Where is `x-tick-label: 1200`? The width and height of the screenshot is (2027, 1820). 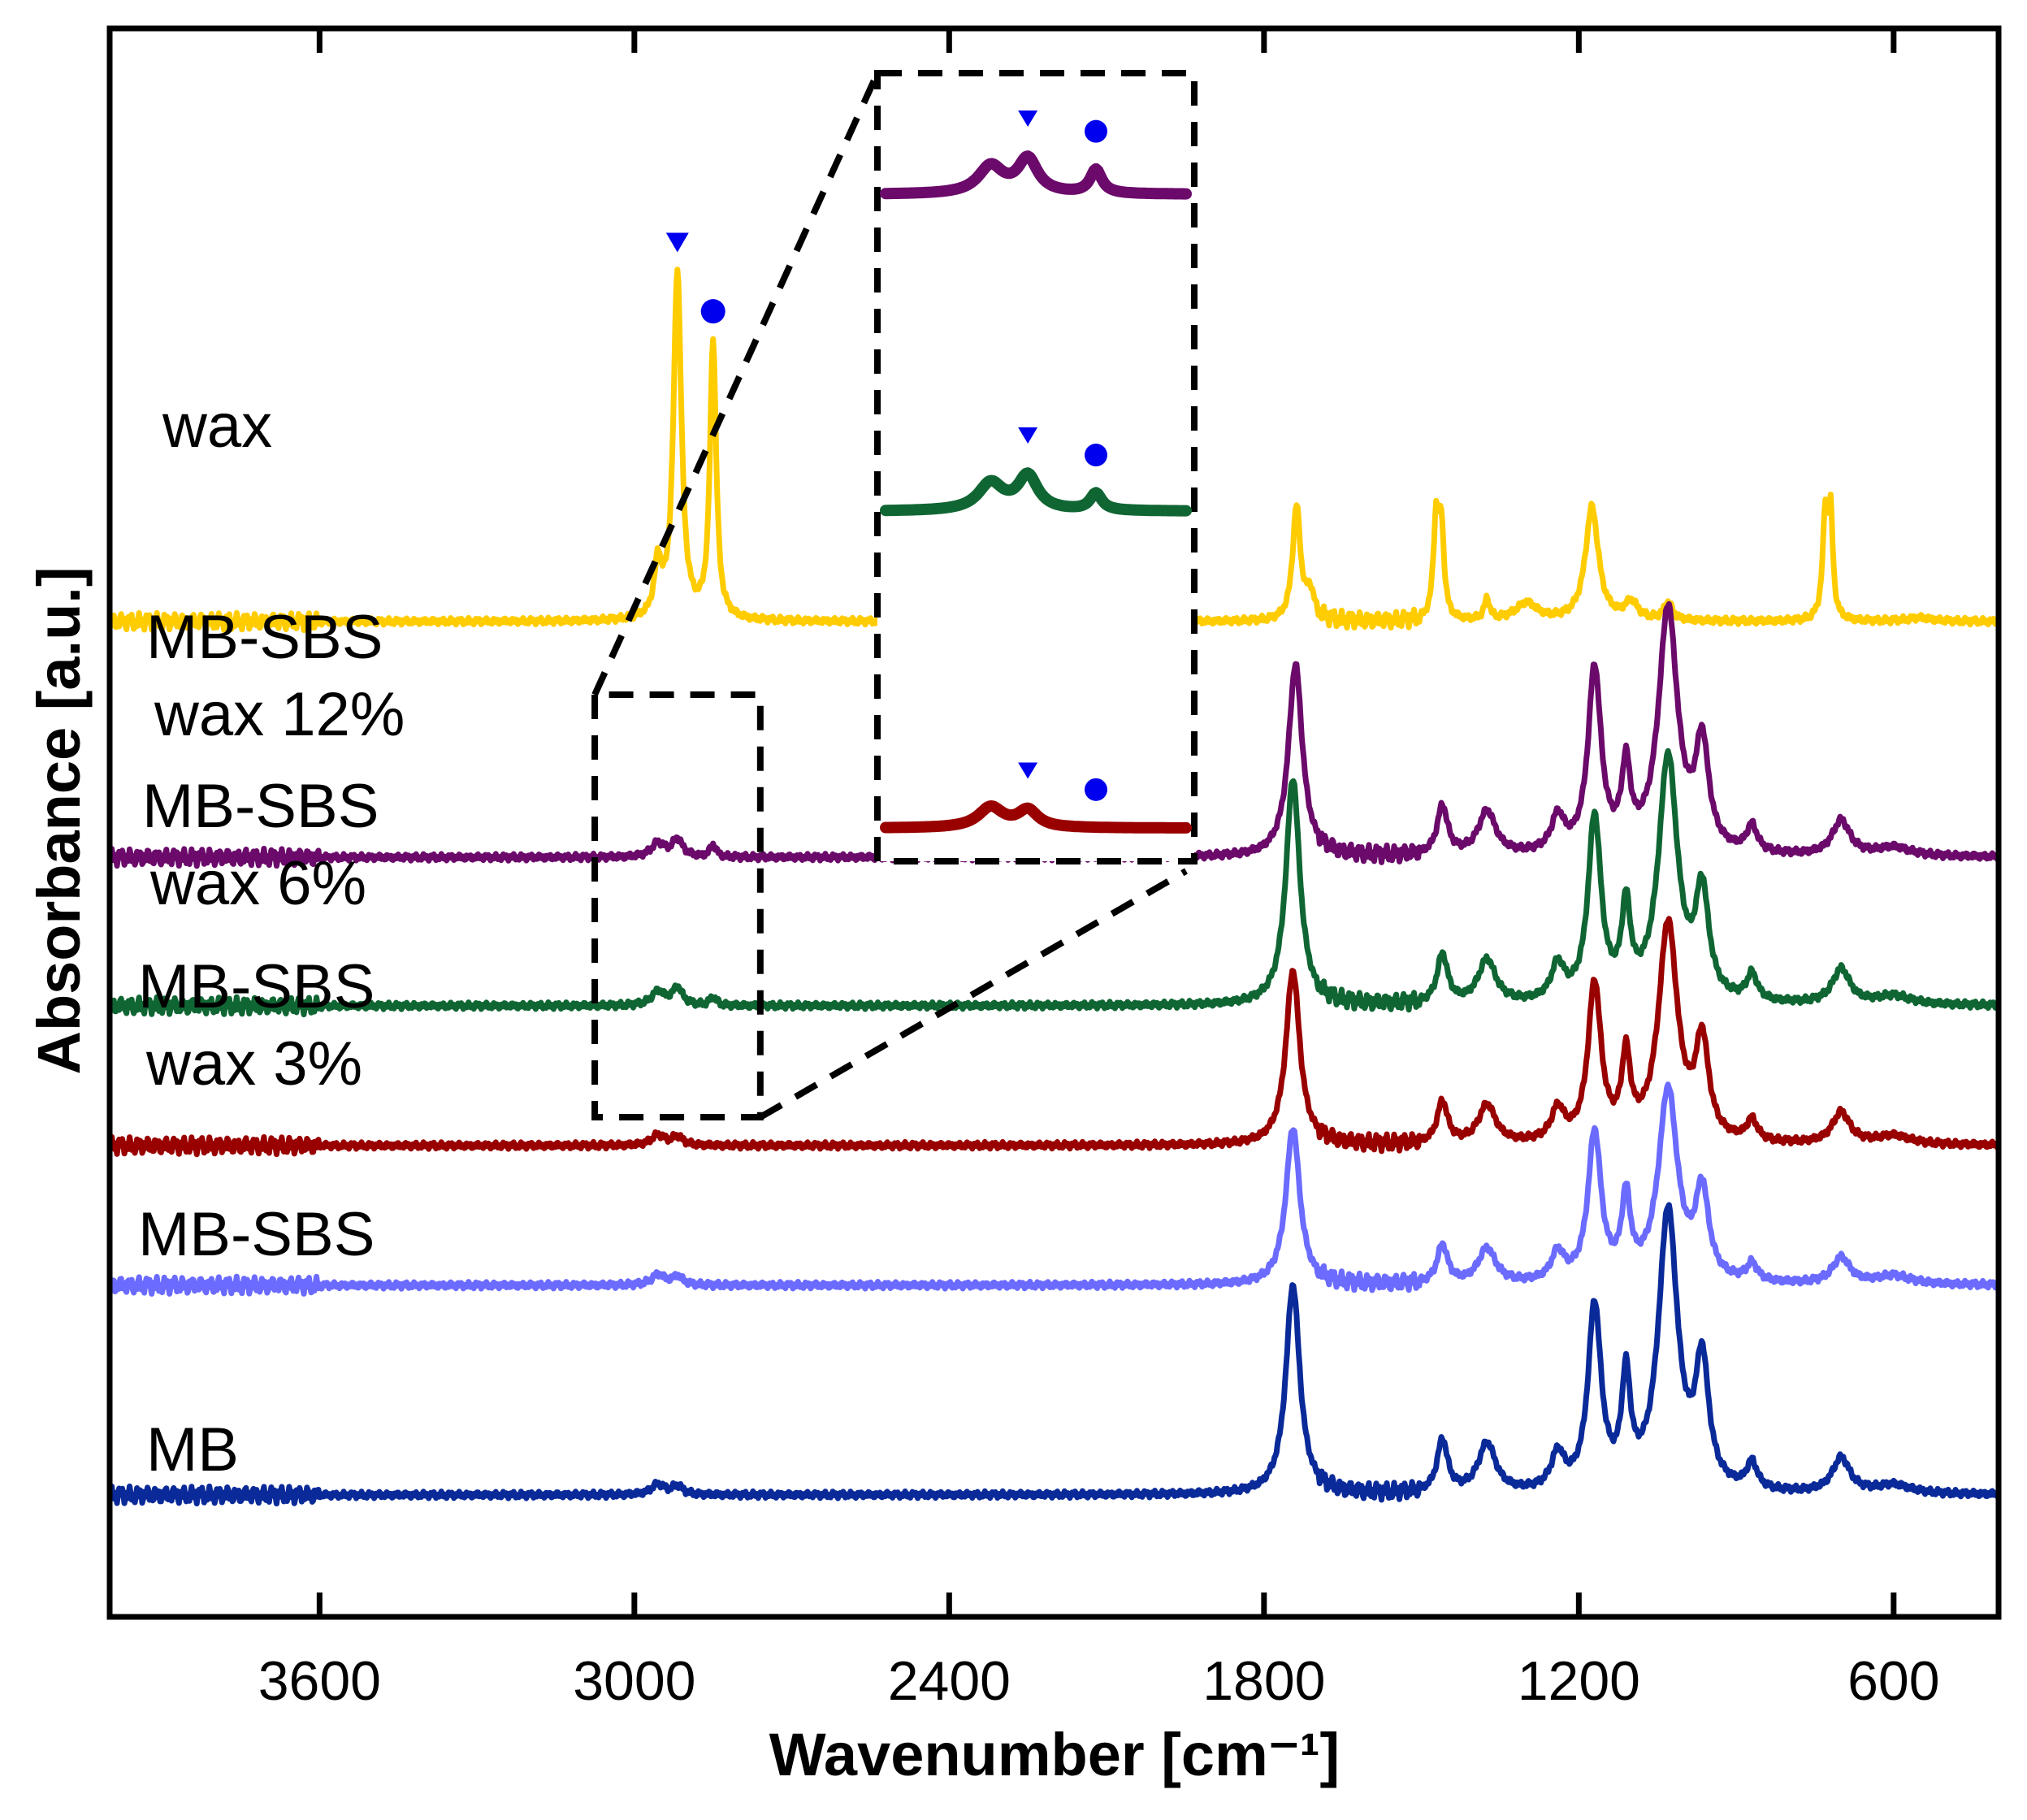
x-tick-label: 1200 is located at coordinates (1579, 1681).